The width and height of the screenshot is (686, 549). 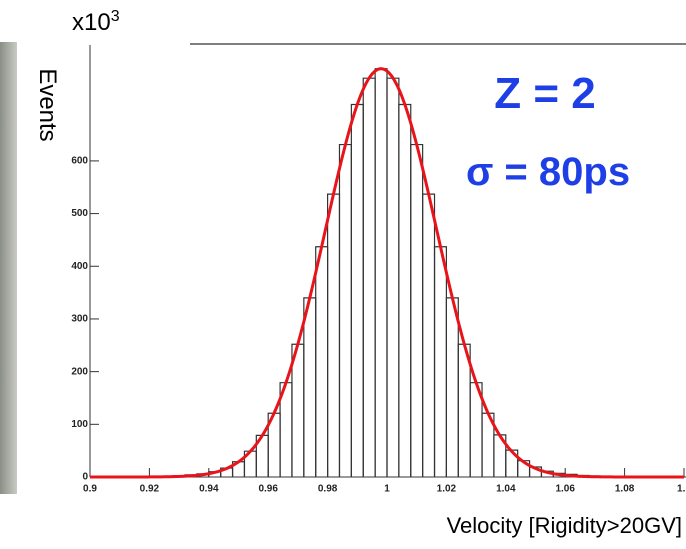 What do you see at coordinates (209, 489) in the screenshot?
I see `x-tick-label: 0.94` at bounding box center [209, 489].